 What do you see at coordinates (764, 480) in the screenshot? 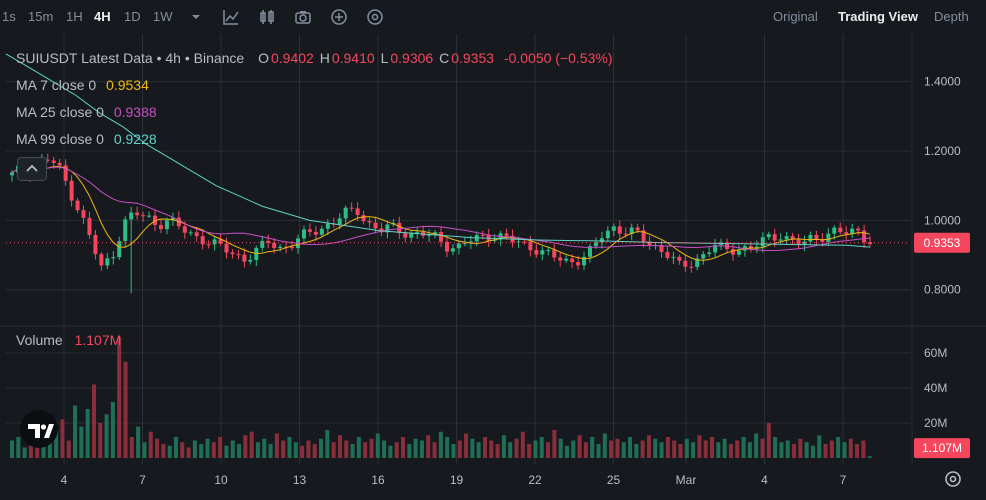
I see `time-tick-label: 4` at bounding box center [764, 480].